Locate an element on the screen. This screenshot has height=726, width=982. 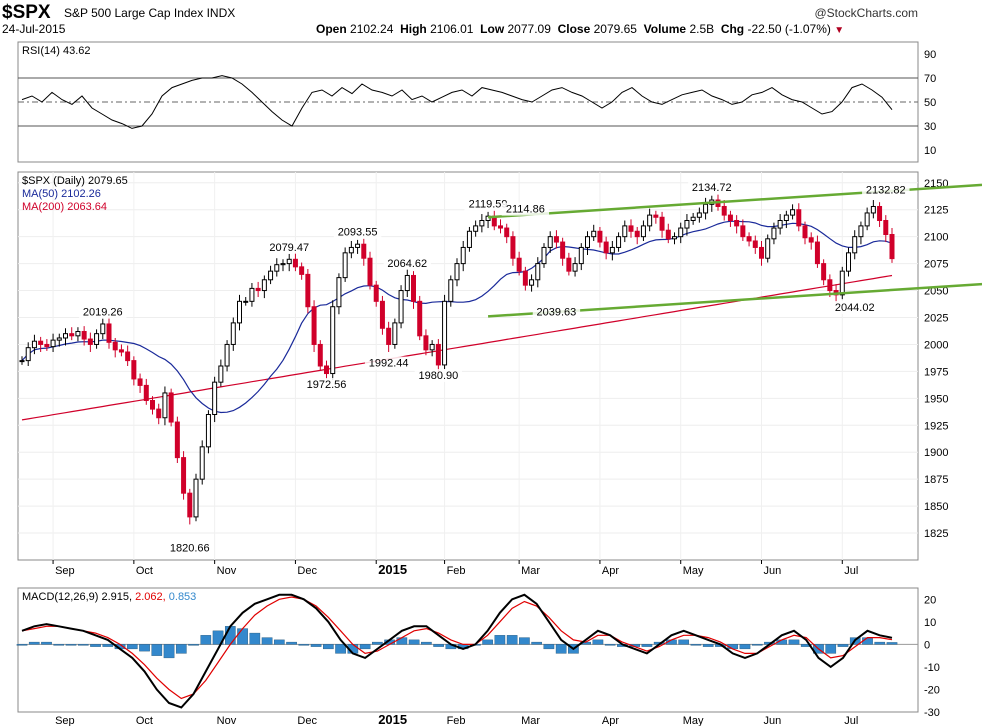
rsi-series-line is located at coordinates (457, 102).